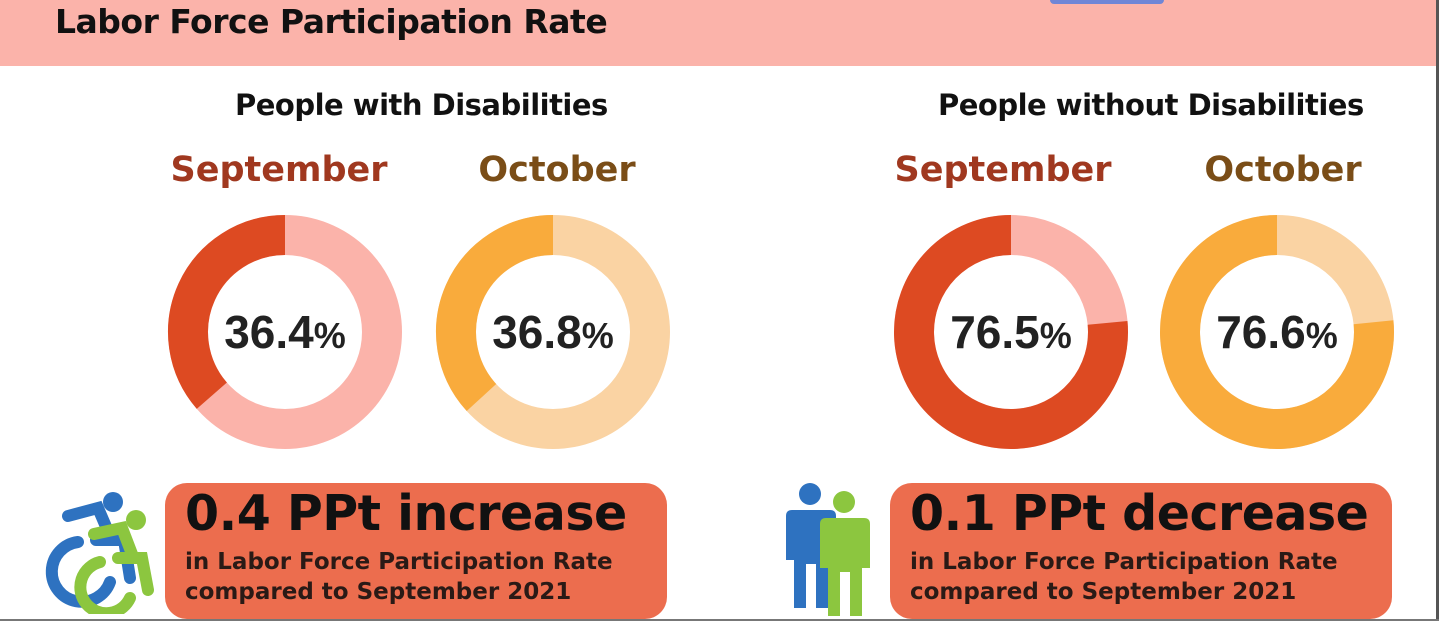 This screenshot has height=621, width=1439. What do you see at coordinates (1151, 105) in the screenshot?
I see `group-title-no-disabilities: People without Disabilities` at bounding box center [1151, 105].